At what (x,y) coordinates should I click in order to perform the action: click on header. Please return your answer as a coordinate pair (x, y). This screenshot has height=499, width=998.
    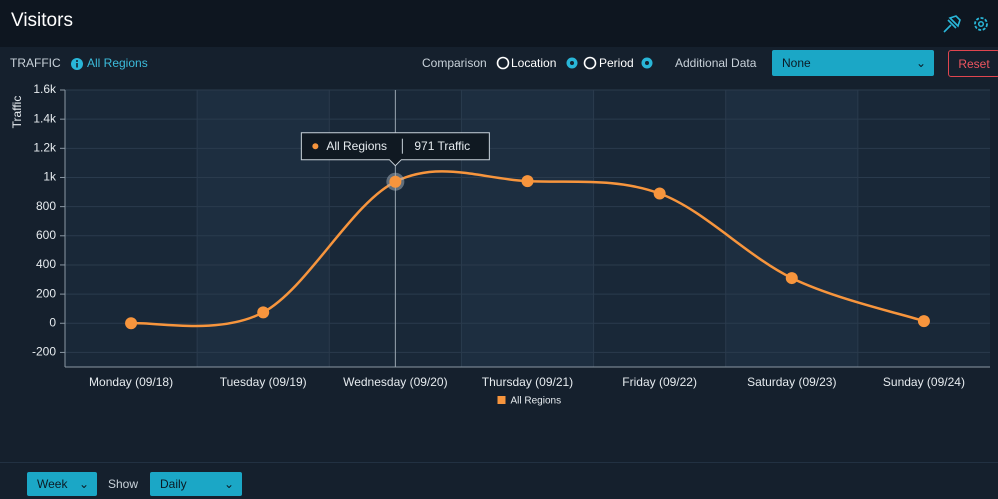
    Looking at the image, I should click on (499, 23).